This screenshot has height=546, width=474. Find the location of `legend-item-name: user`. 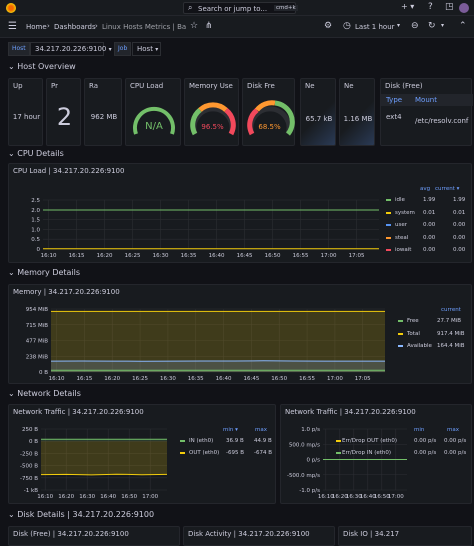

legend-item-name: user is located at coordinates (401, 225).